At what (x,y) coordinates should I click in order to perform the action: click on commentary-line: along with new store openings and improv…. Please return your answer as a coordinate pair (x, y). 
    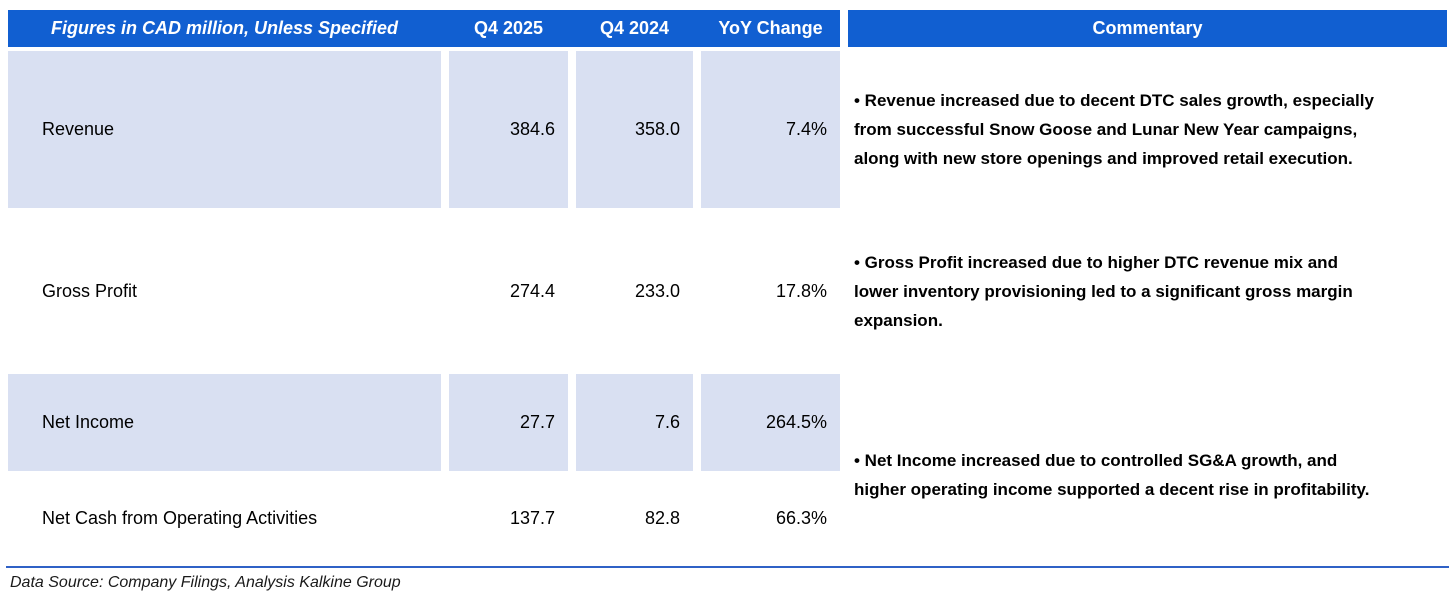
    Looking at the image, I should click on (1103, 158).